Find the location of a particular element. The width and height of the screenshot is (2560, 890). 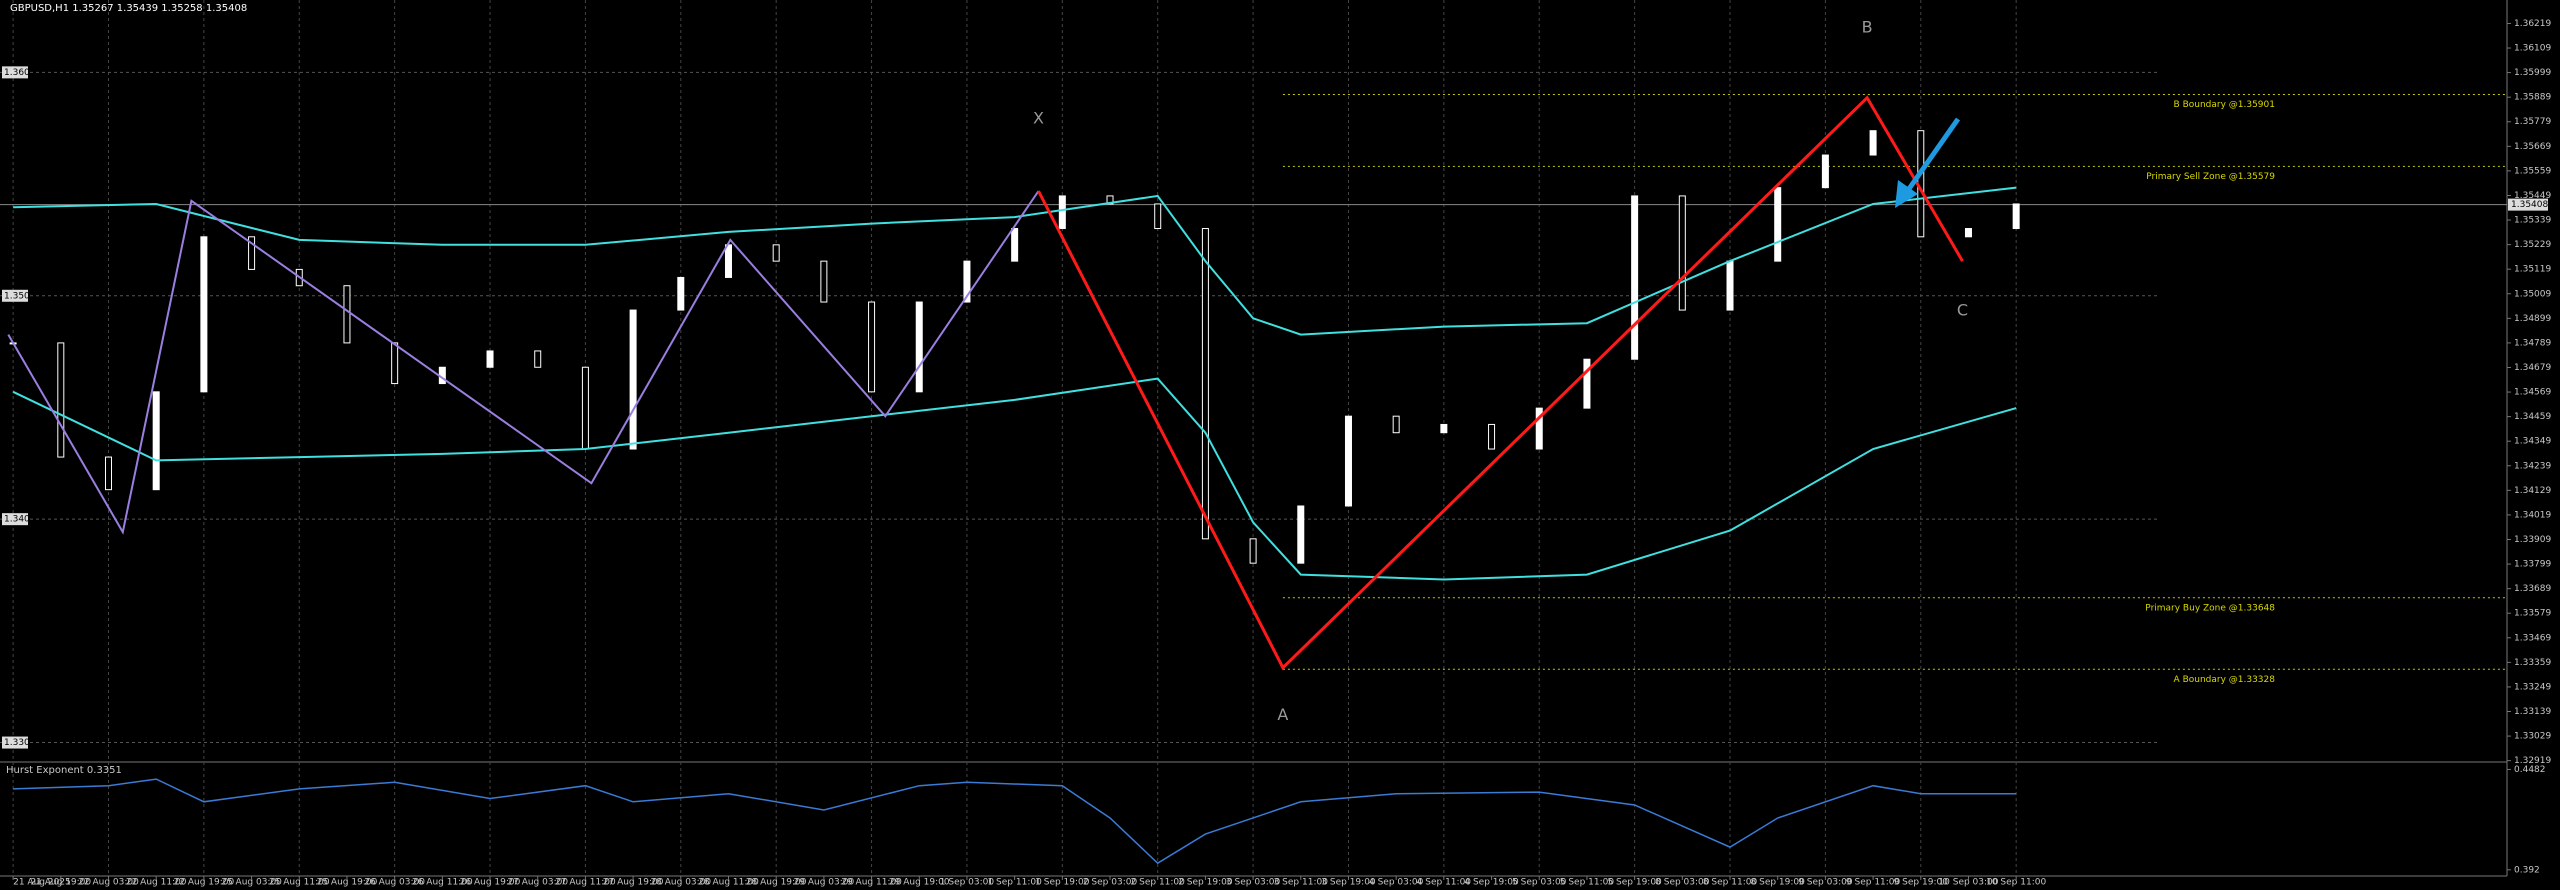

y-tick-label: 1.34349 is located at coordinates (2532, 442).